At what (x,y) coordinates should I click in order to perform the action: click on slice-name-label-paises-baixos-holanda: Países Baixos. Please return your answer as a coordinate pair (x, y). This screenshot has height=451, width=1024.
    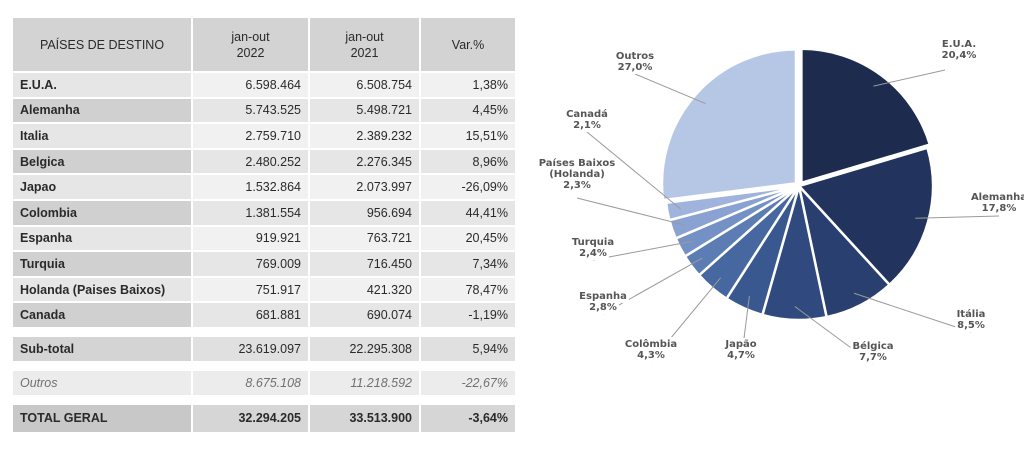
    Looking at the image, I should click on (577, 163).